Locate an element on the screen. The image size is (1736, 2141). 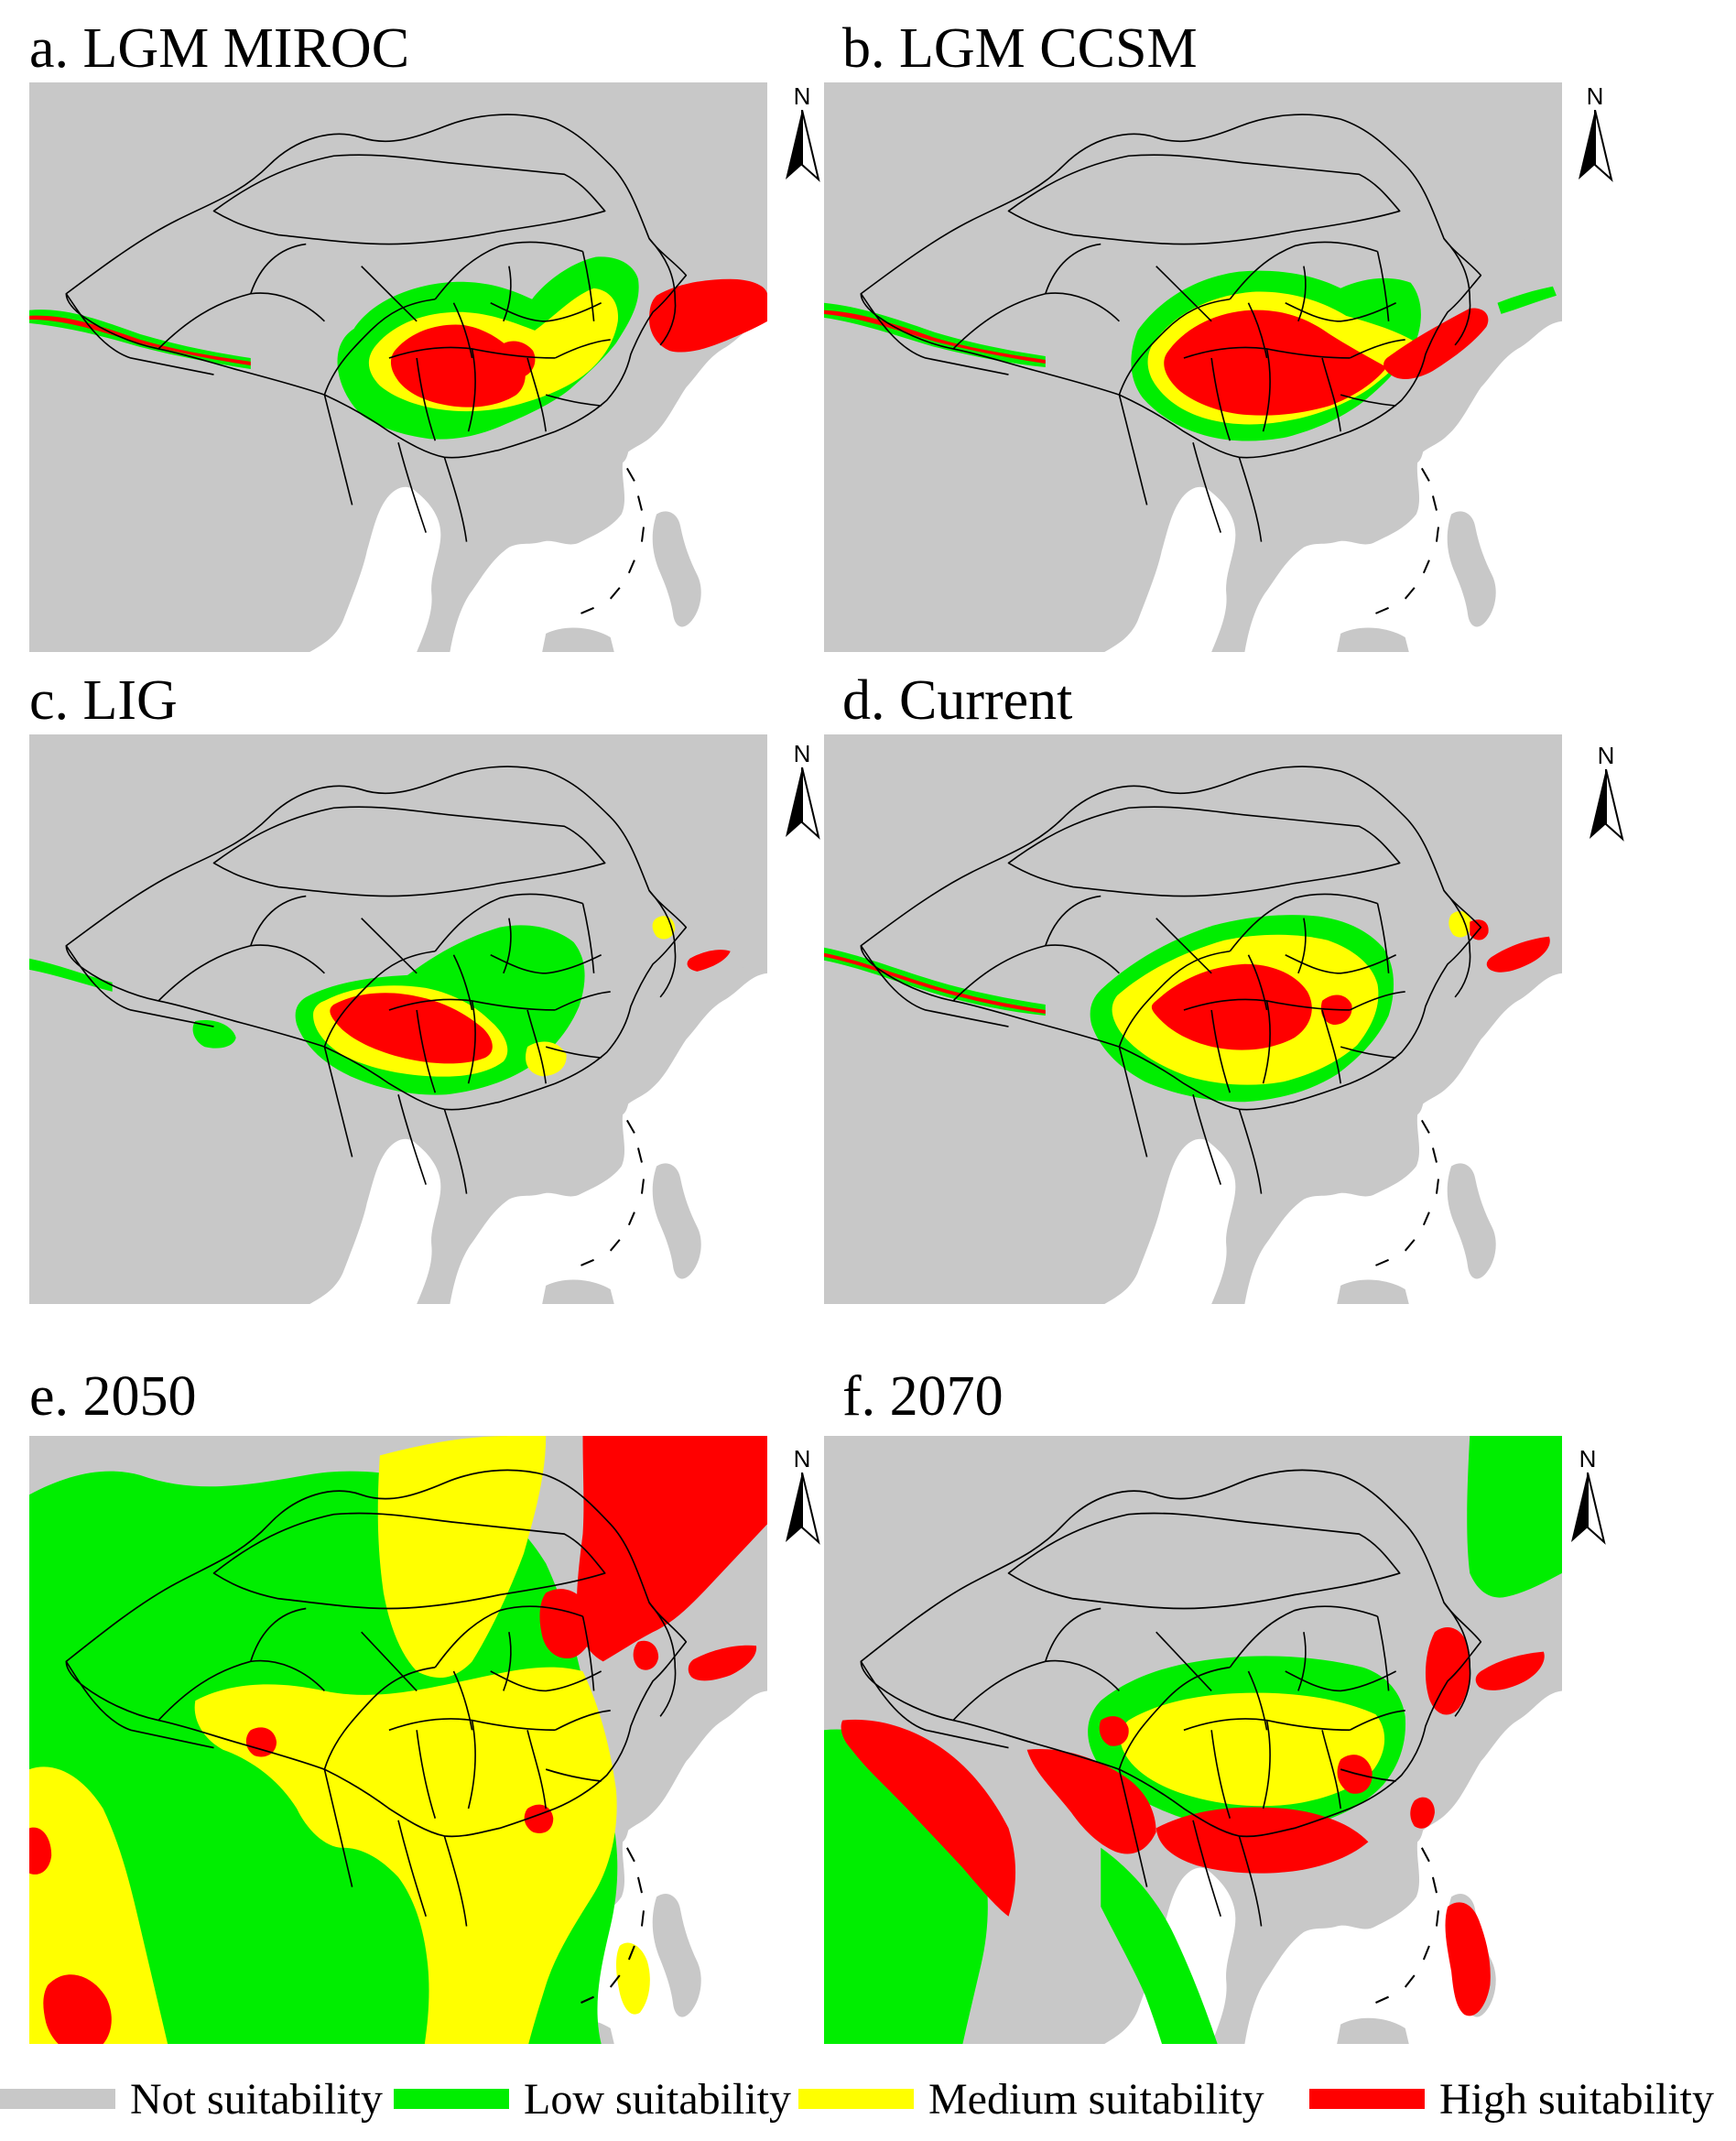
map-current is located at coordinates (1193, 1019).